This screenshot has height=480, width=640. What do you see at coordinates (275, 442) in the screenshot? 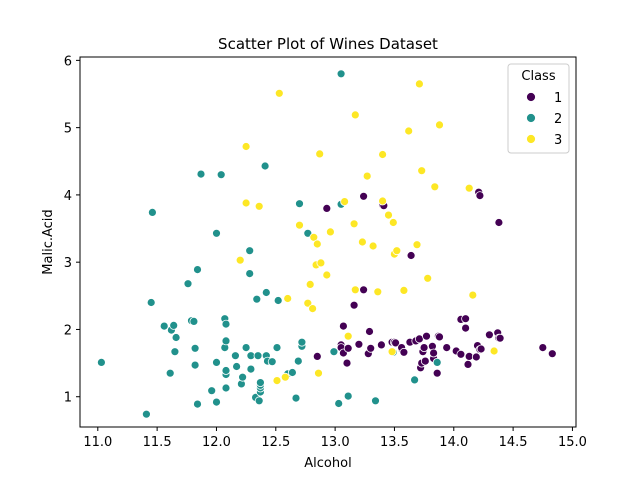
I see `x-tick-label: 12.5` at bounding box center [275, 442].